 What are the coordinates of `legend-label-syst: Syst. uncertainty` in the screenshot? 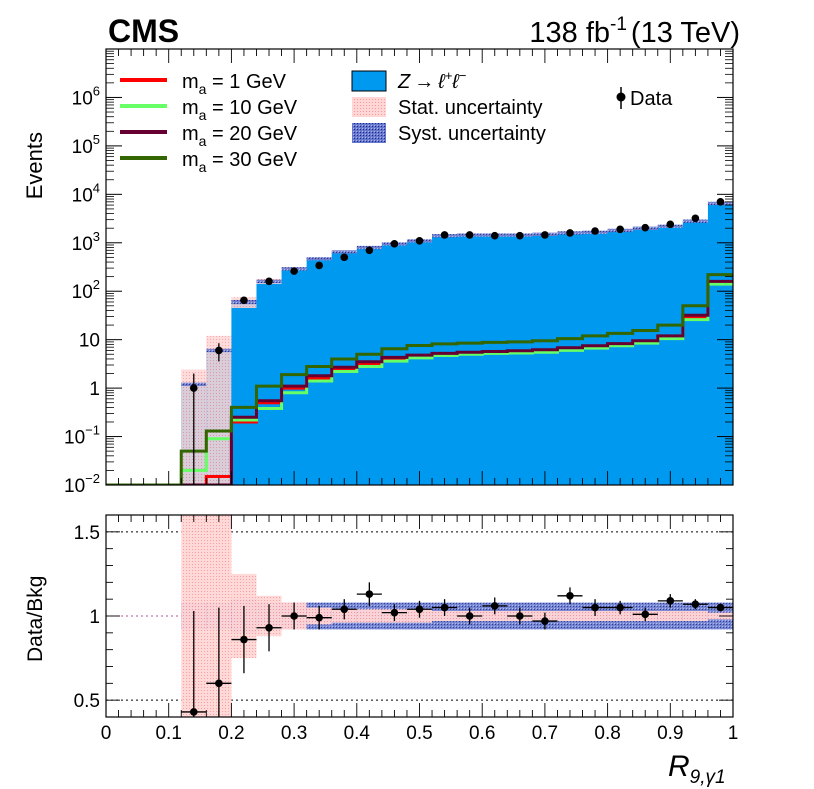 It's located at (472, 134).